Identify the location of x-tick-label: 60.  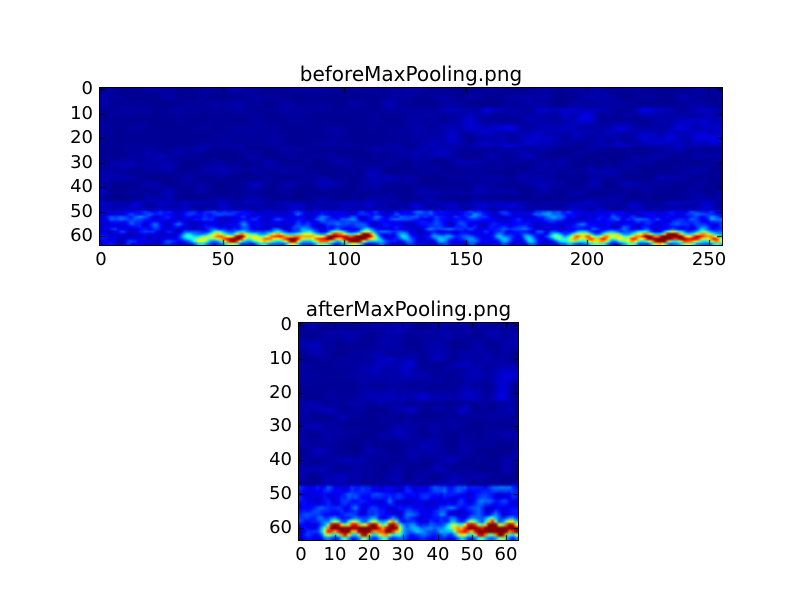
(506, 554).